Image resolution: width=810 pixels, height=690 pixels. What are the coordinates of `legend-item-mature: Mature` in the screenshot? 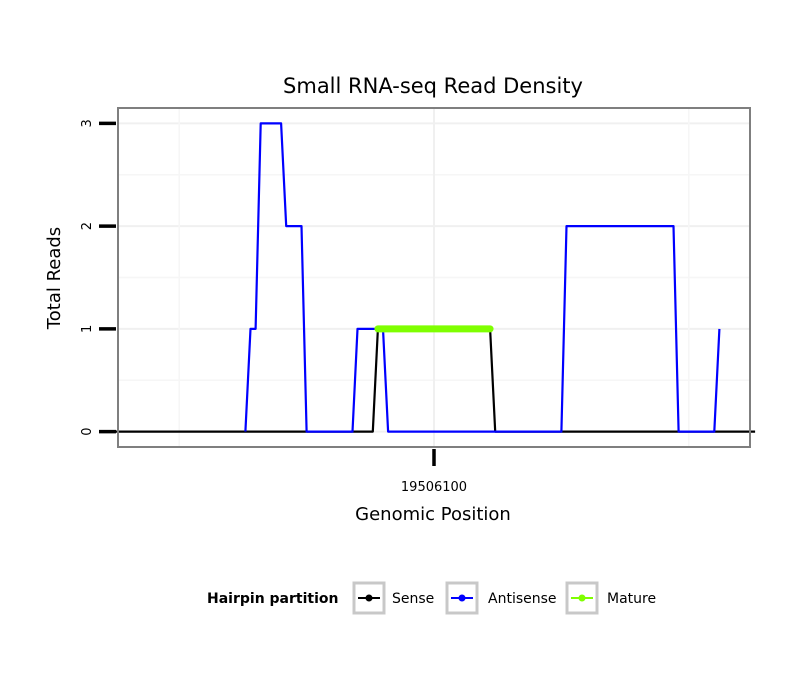 It's located at (610, 598).